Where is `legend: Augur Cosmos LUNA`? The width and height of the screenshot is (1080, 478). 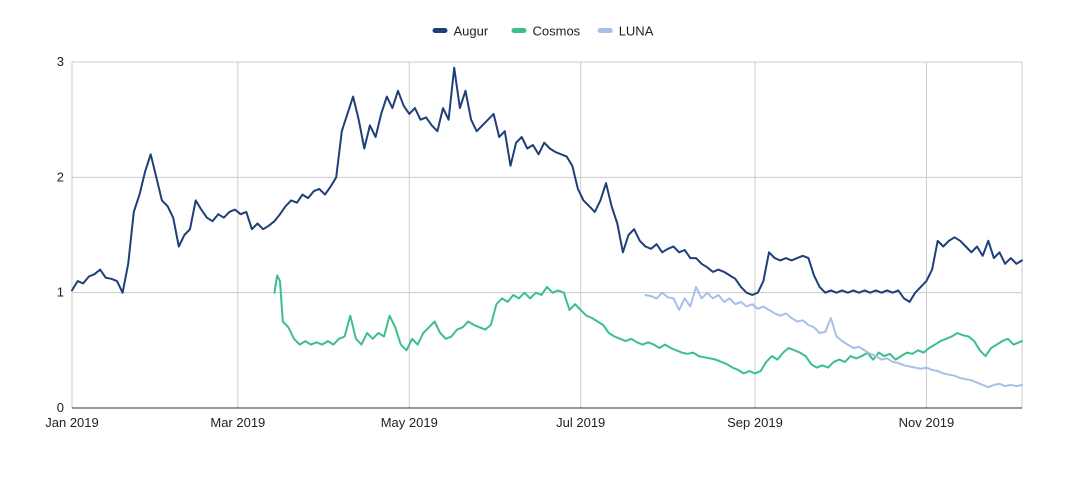 legend: Augur Cosmos LUNA is located at coordinates (543, 31).